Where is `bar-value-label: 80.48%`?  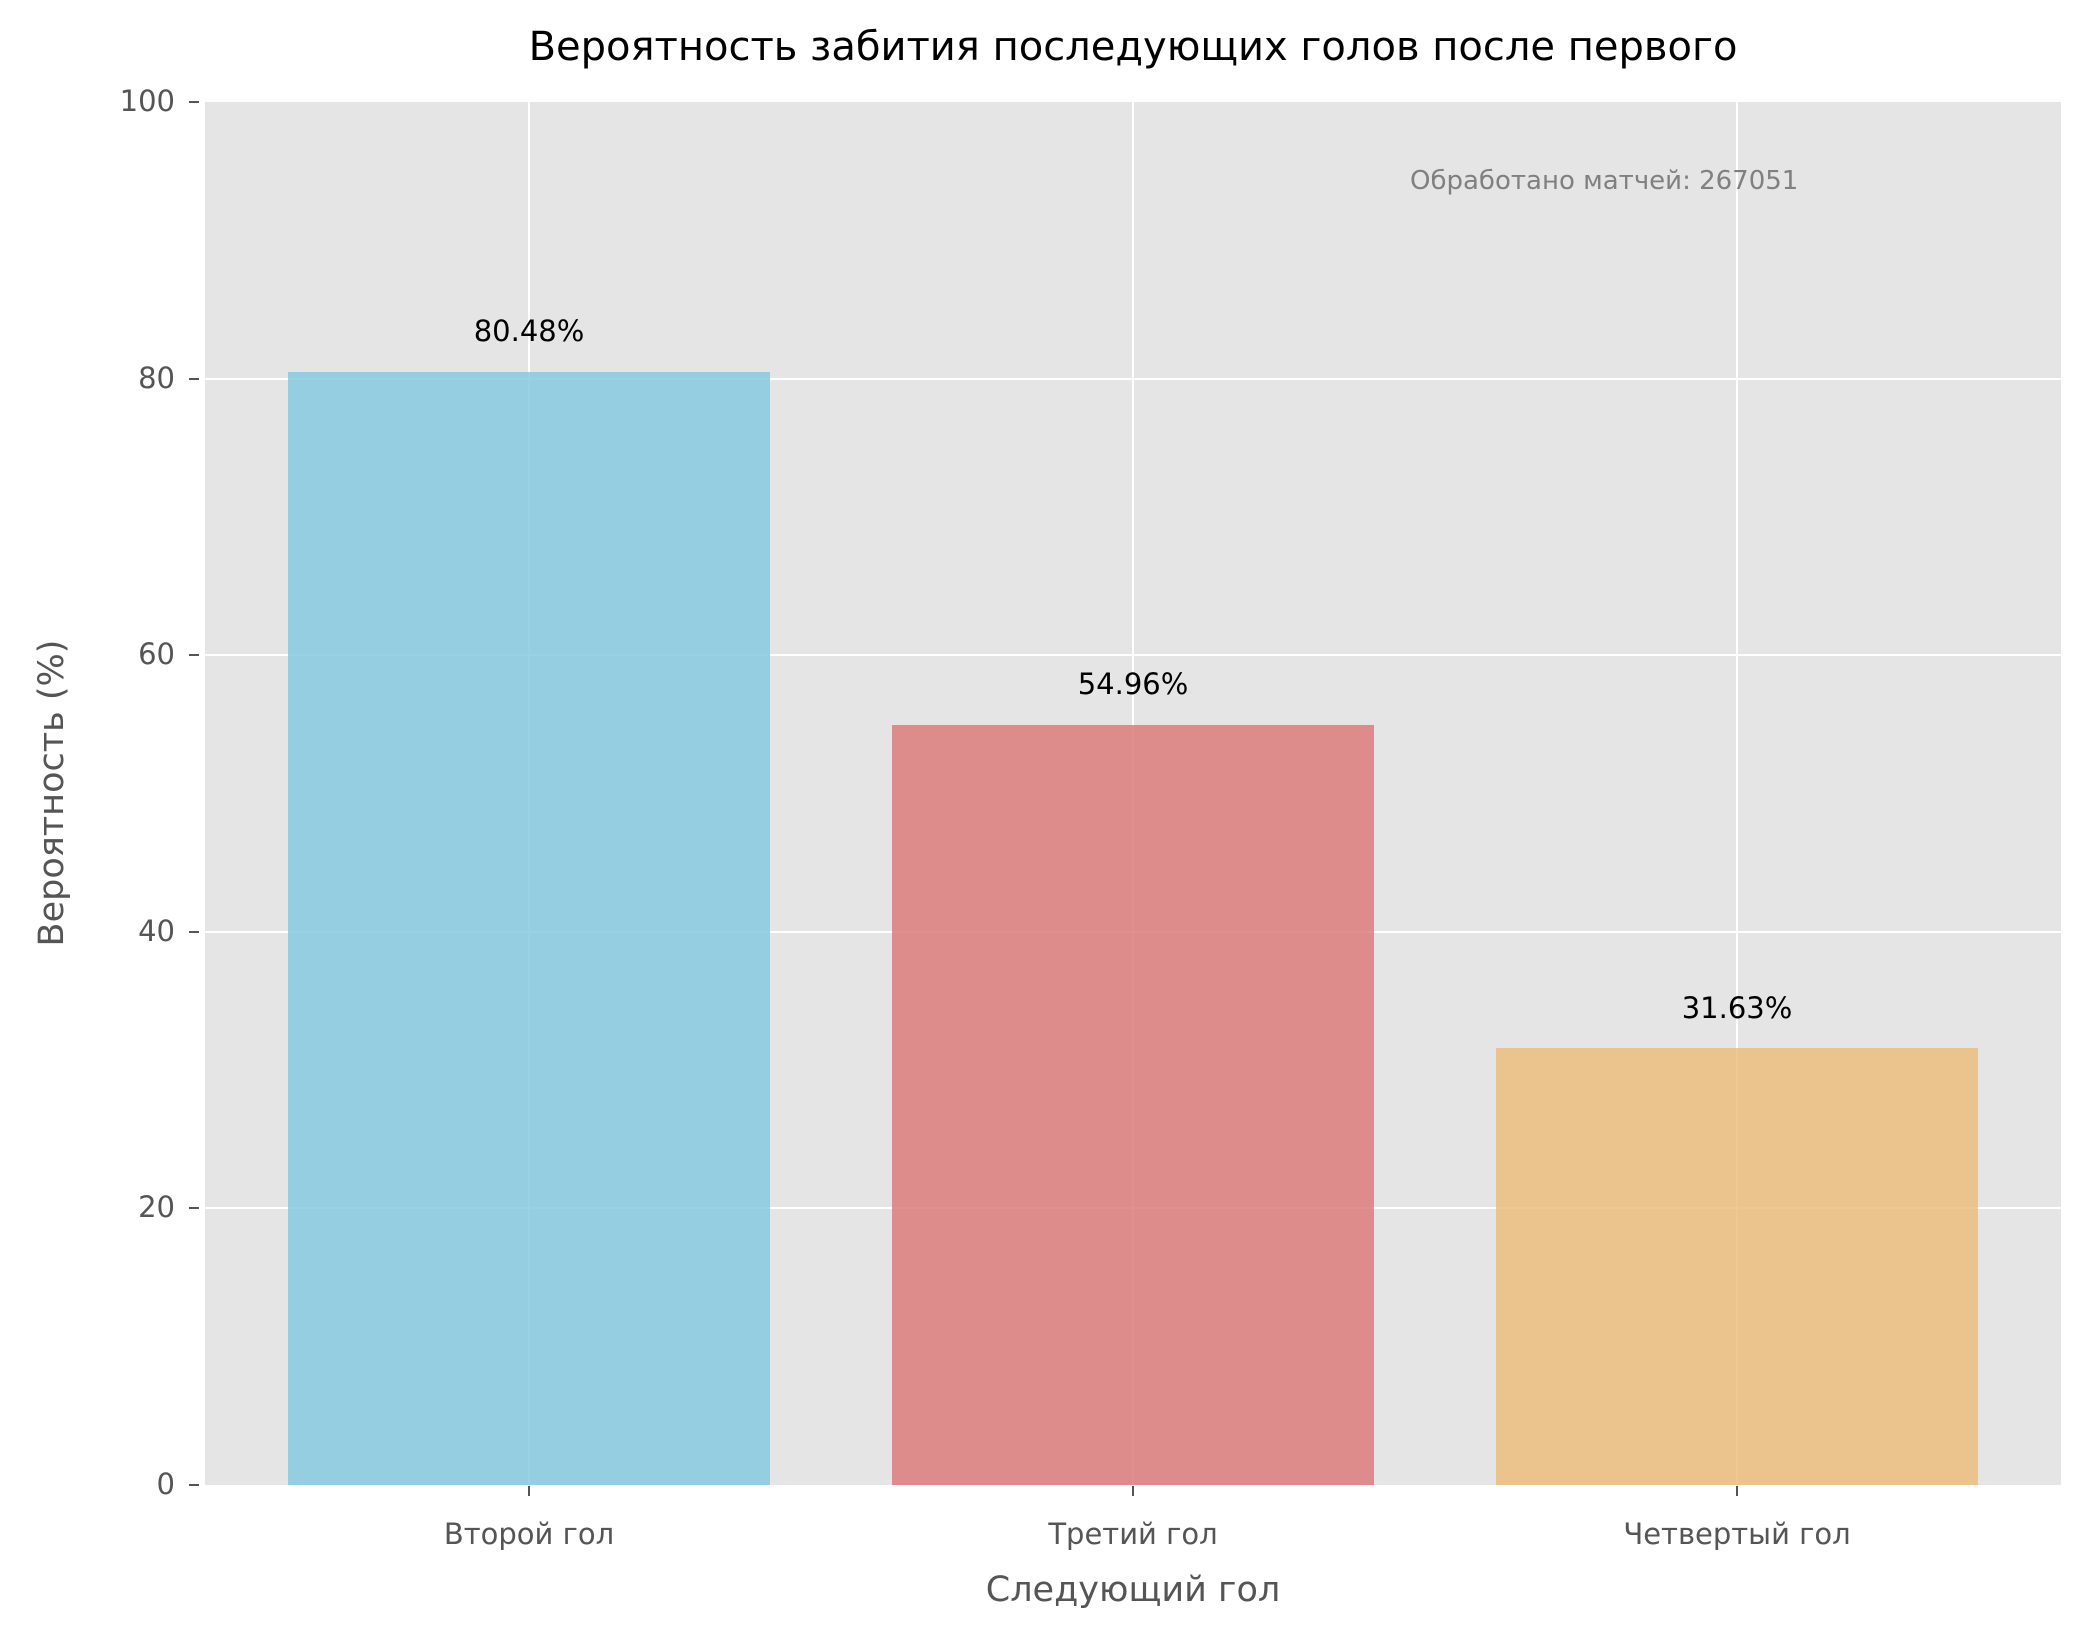 bar-value-label: 80.48% is located at coordinates (529, 331).